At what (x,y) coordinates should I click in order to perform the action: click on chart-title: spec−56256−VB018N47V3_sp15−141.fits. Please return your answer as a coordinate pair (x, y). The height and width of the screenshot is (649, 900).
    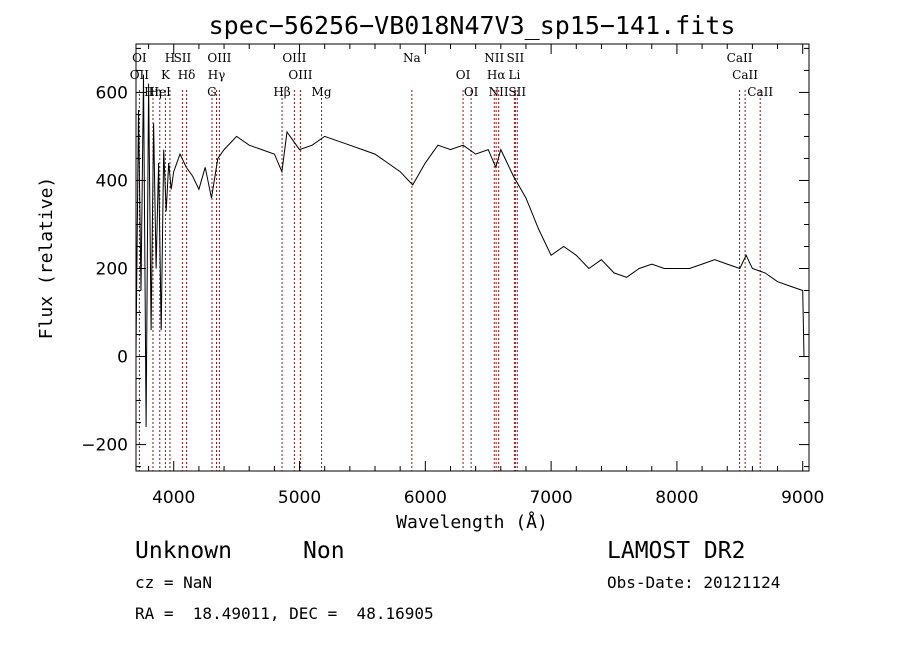
    Looking at the image, I should click on (472, 25).